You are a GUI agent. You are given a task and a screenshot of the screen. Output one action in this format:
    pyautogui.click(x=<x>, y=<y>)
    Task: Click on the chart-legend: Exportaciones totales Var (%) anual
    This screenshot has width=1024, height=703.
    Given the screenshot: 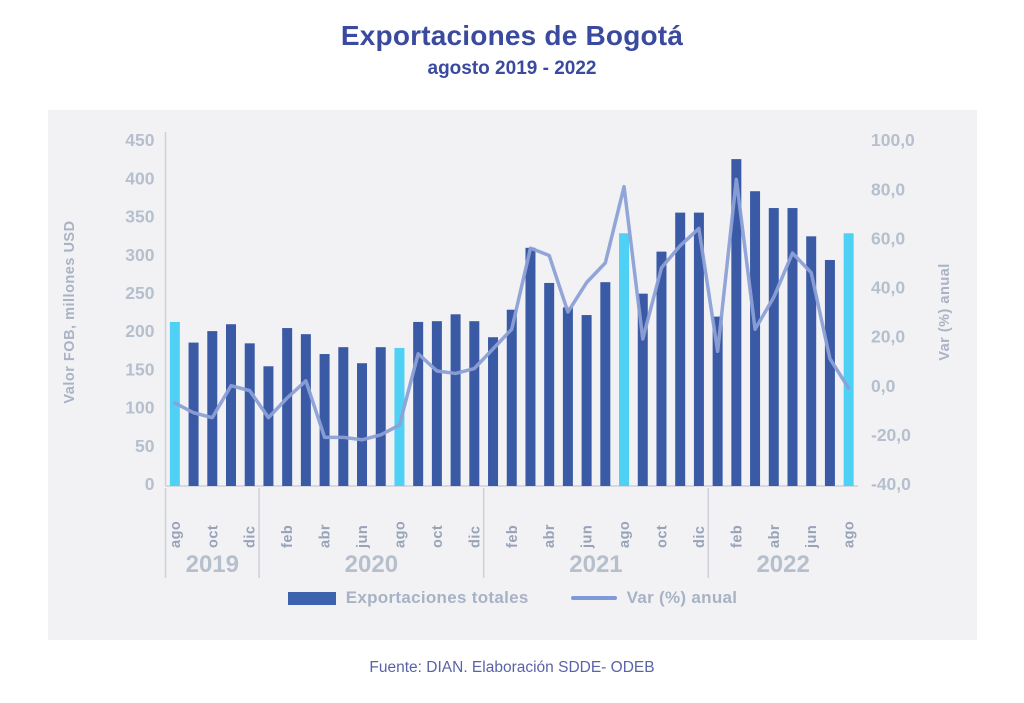 What is the action you would take?
    pyautogui.click(x=512, y=598)
    